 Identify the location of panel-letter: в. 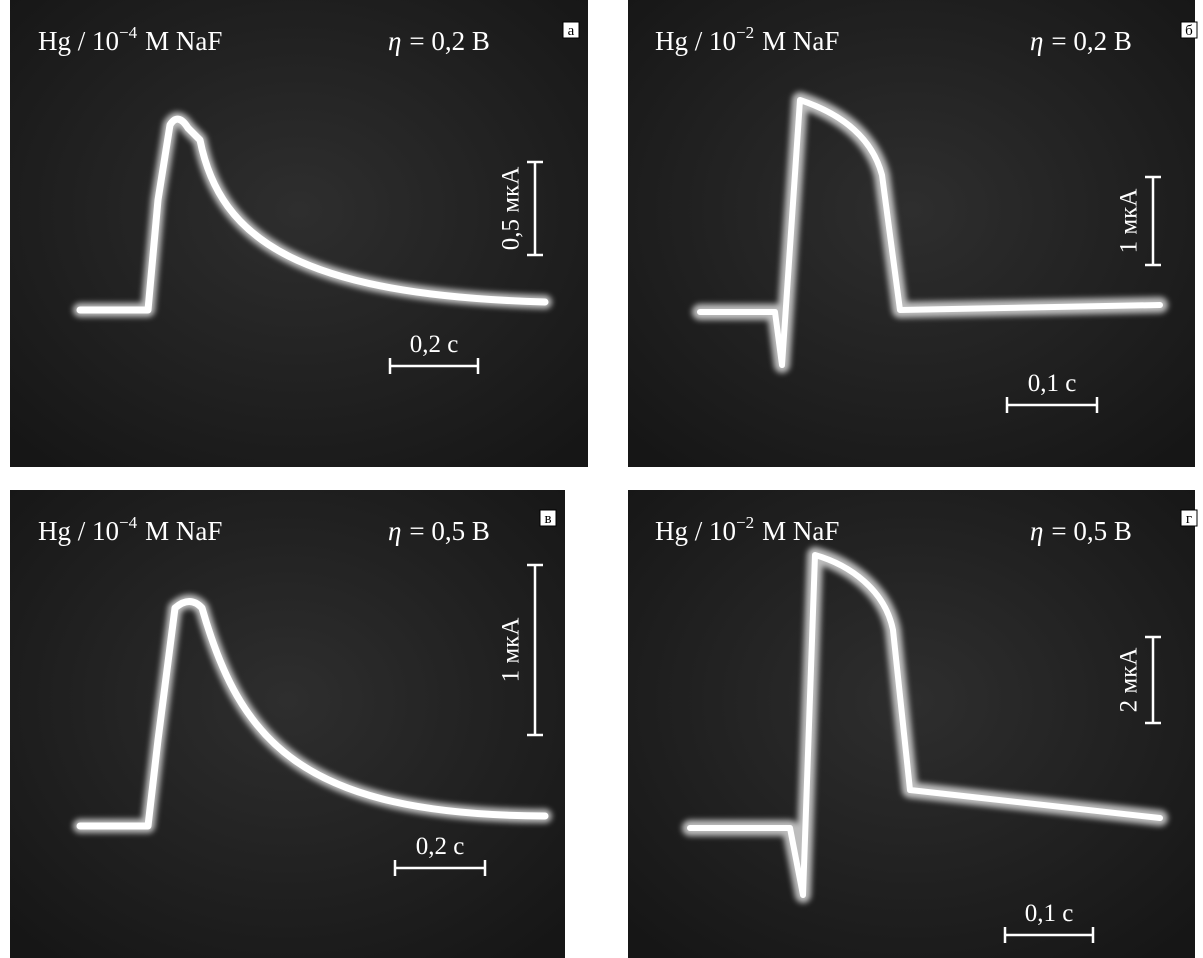
(547, 519).